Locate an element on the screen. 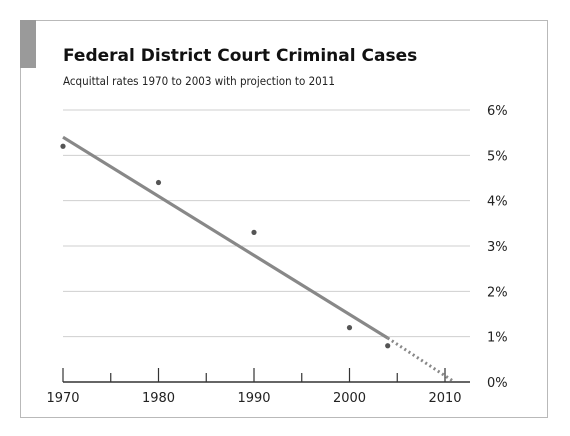 The width and height of the screenshot is (570, 436). x-tick-label: 2010 is located at coordinates (444, 398).